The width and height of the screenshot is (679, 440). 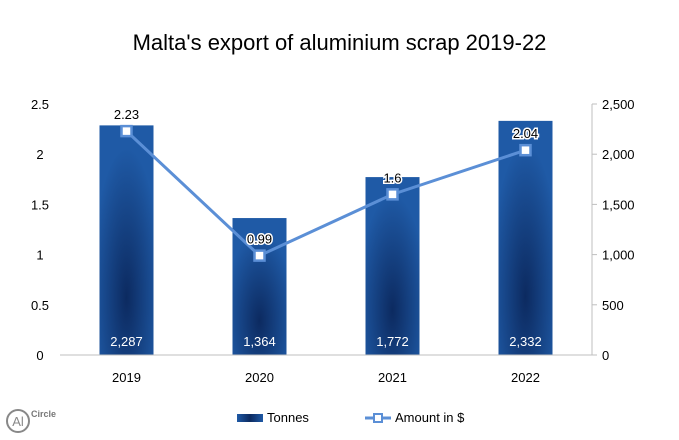 What do you see at coordinates (618, 255) in the screenshot?
I see `right-tick-label: 1,000` at bounding box center [618, 255].